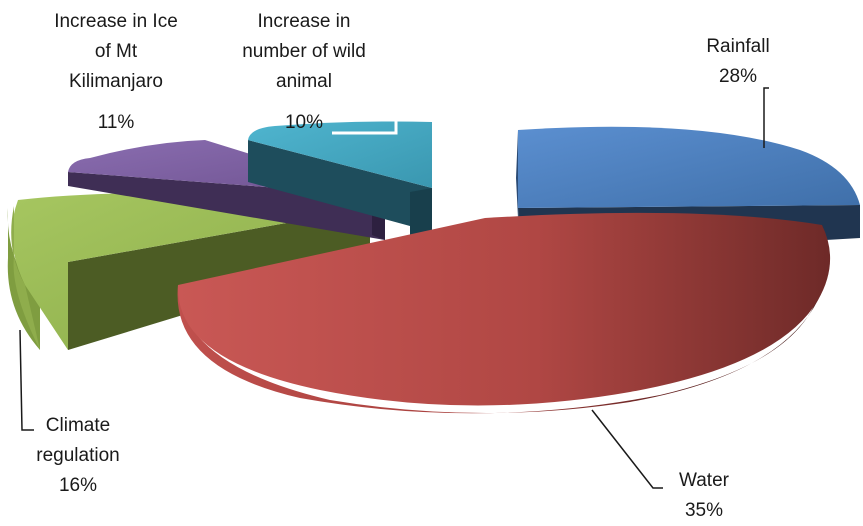 This screenshot has height=526, width=863. What do you see at coordinates (78, 485) in the screenshot?
I see `label-climate-value: 16%` at bounding box center [78, 485].